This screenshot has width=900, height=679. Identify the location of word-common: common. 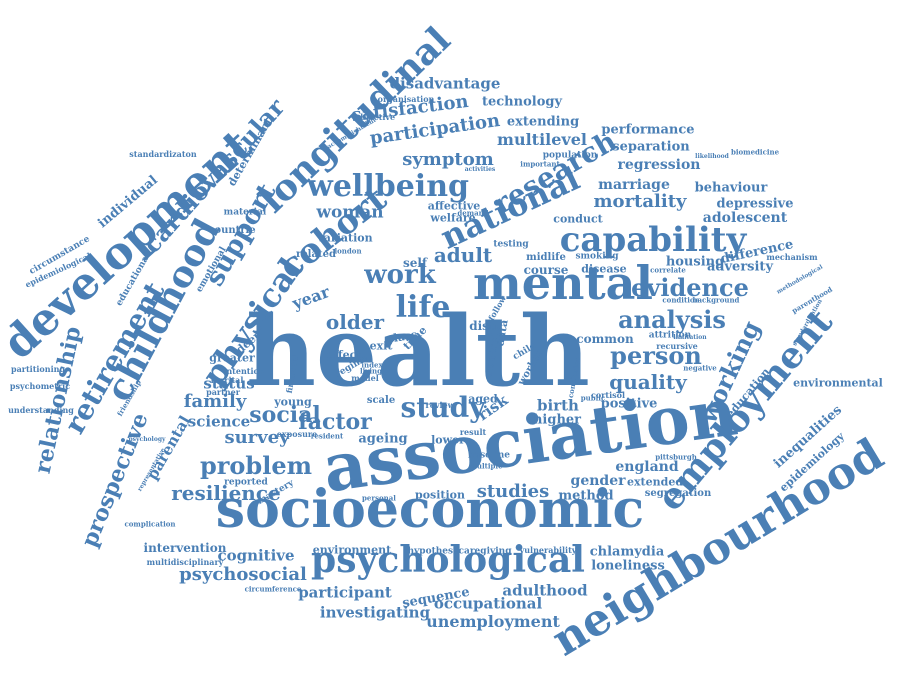
(605, 339).